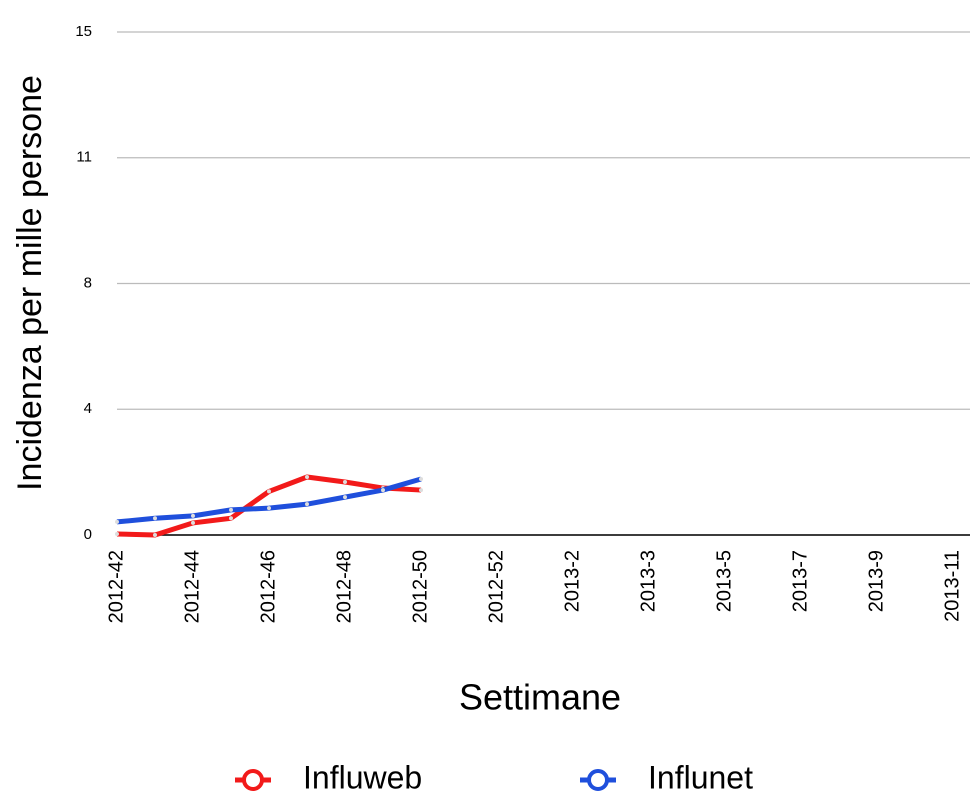  Describe the element at coordinates (362, 777) in the screenshot. I see `legend-label: Influweb` at that location.